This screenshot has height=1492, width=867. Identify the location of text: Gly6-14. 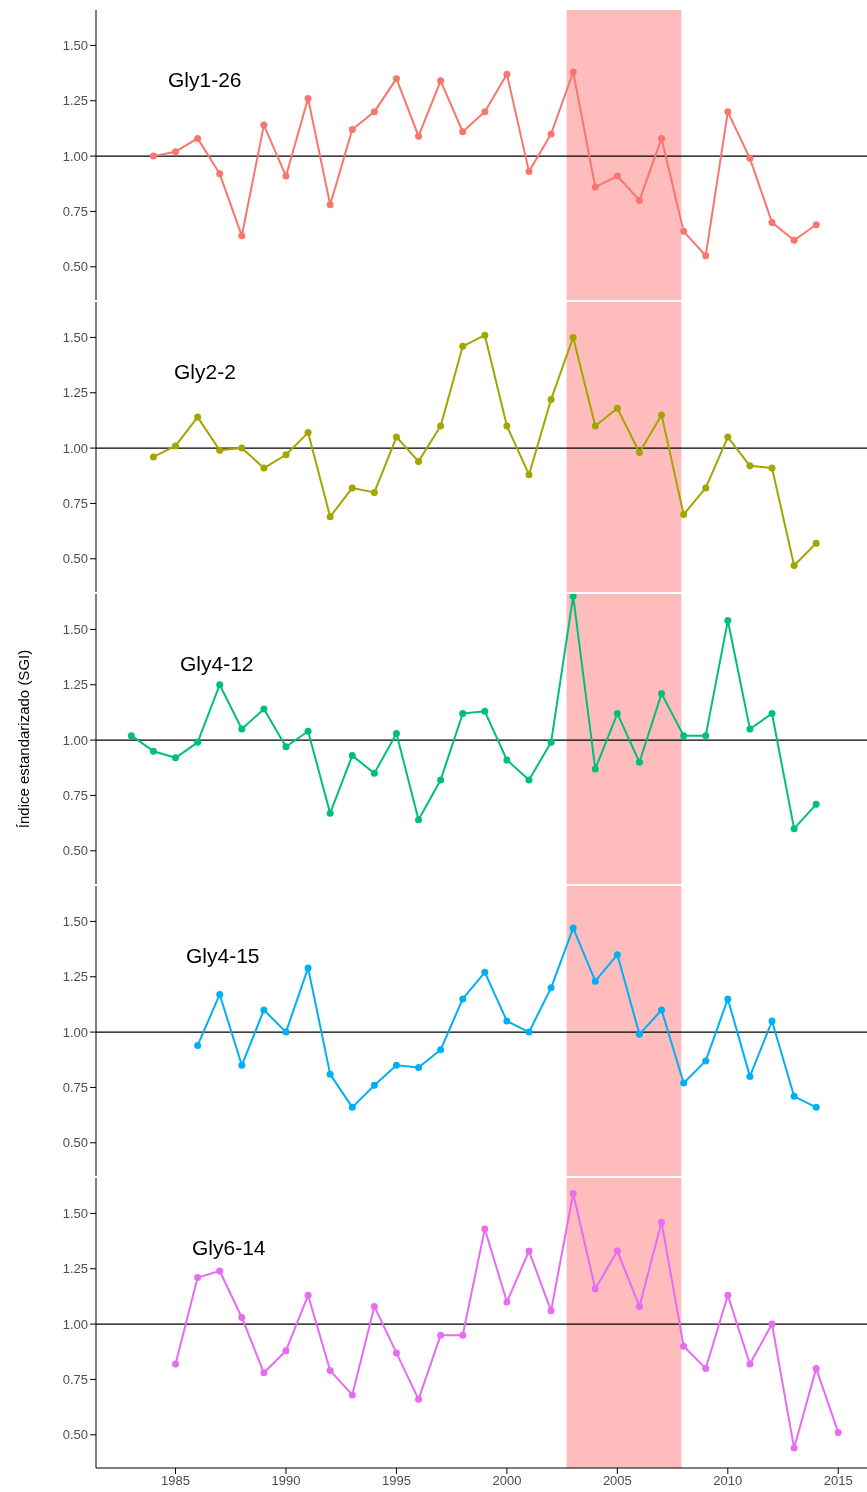
(229, 1248).